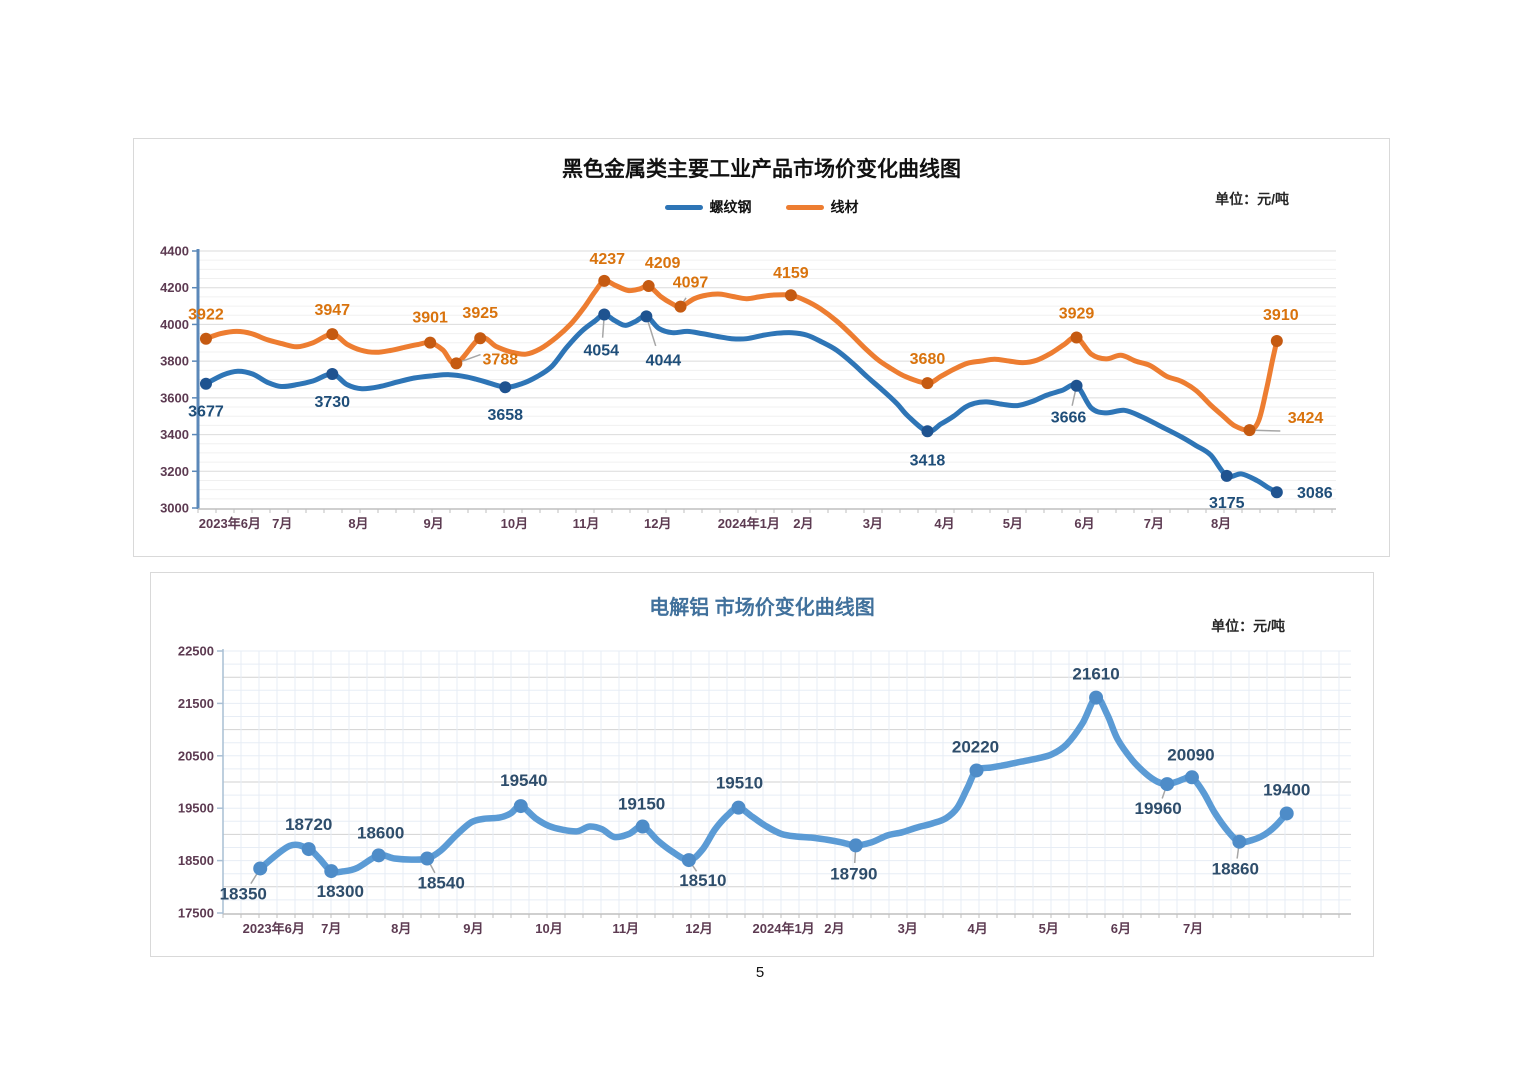 This screenshot has height=1074, width=1520. Describe the element at coordinates (804, 207) in the screenshot. I see `wire-line-swatch` at that location.